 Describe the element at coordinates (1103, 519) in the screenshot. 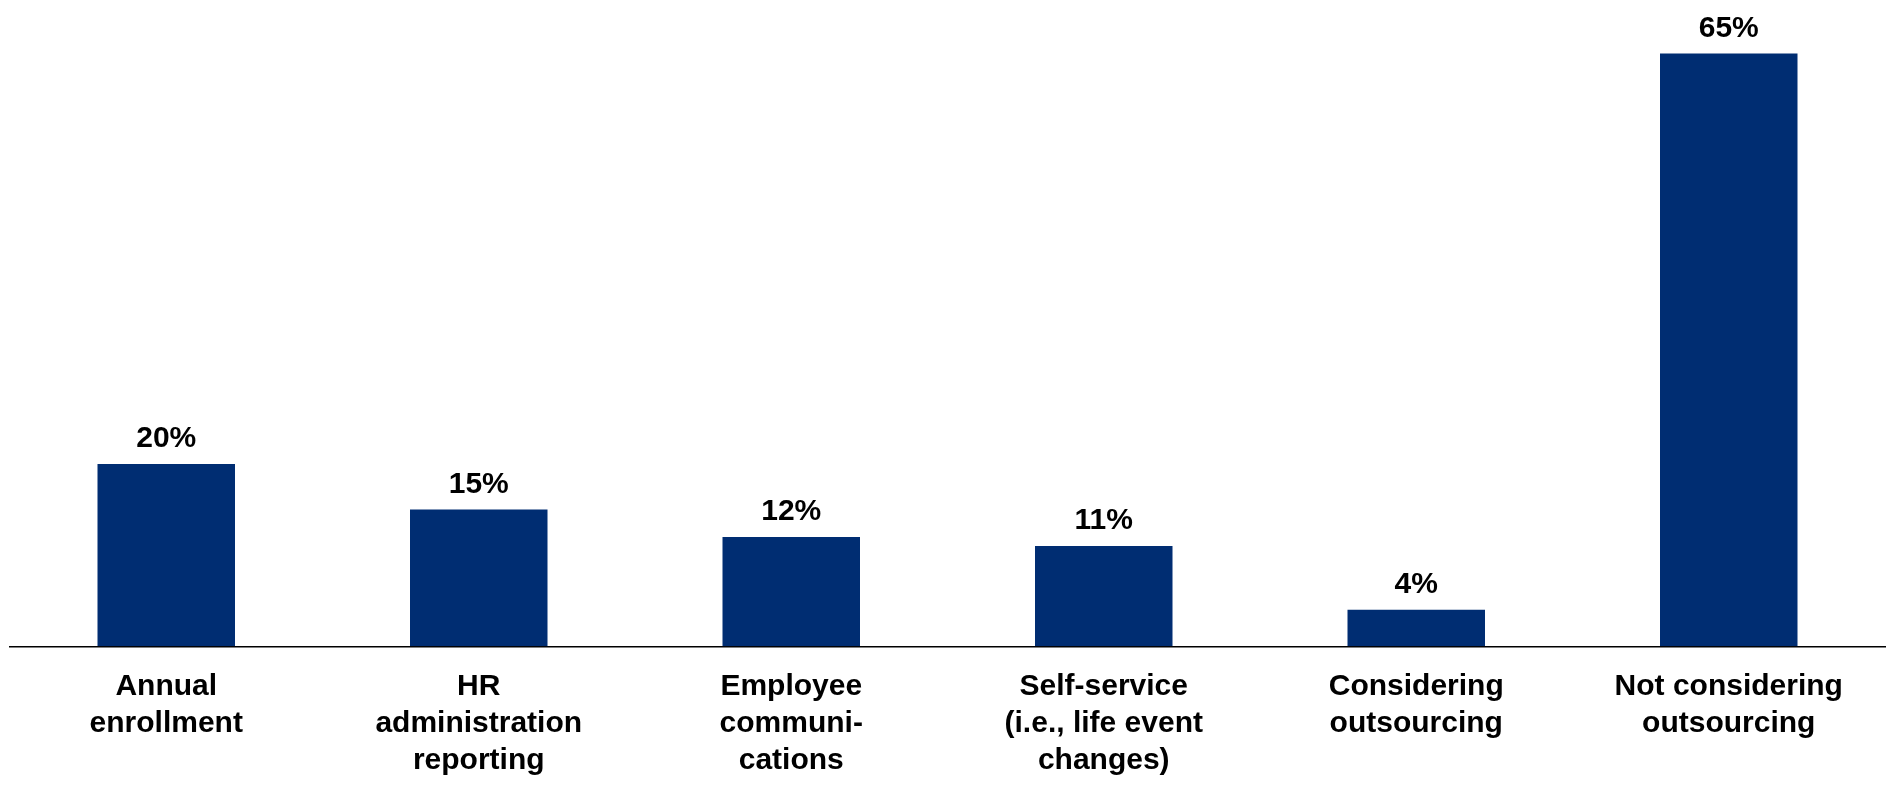

I see `data-label: 11%` at that location.